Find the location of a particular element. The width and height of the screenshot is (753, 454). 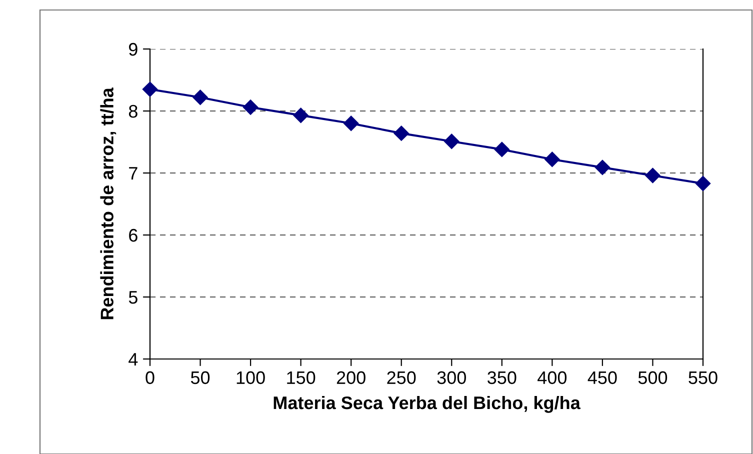

y-axis-title: Rendimiento de arroz, tt/ha is located at coordinates (108, 204).